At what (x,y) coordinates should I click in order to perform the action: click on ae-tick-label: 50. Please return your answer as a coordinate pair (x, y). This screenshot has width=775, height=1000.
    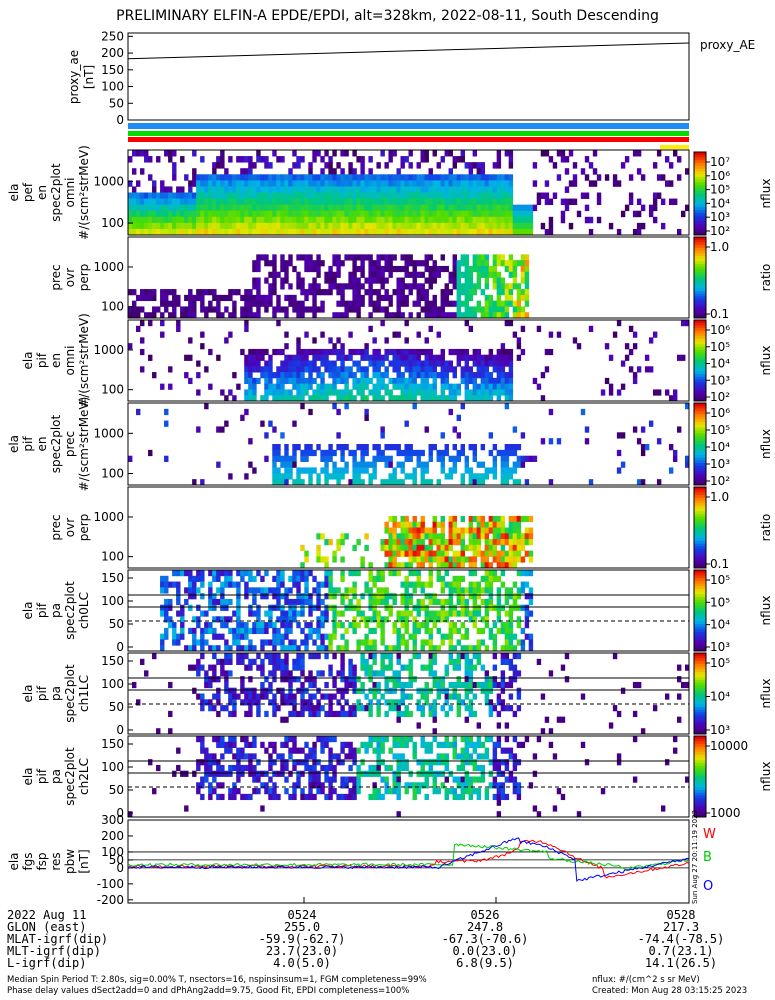
    Looking at the image, I should click on (116, 103).